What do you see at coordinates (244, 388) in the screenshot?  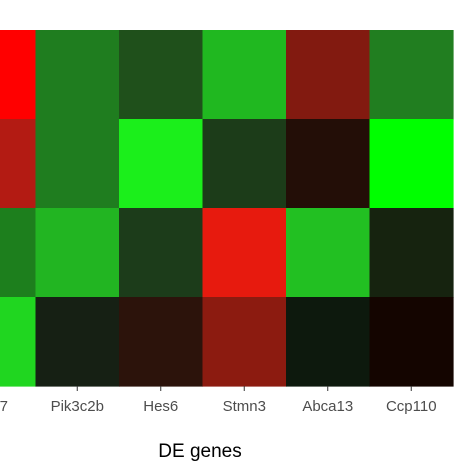 I see `x-axis-ticks` at bounding box center [244, 388].